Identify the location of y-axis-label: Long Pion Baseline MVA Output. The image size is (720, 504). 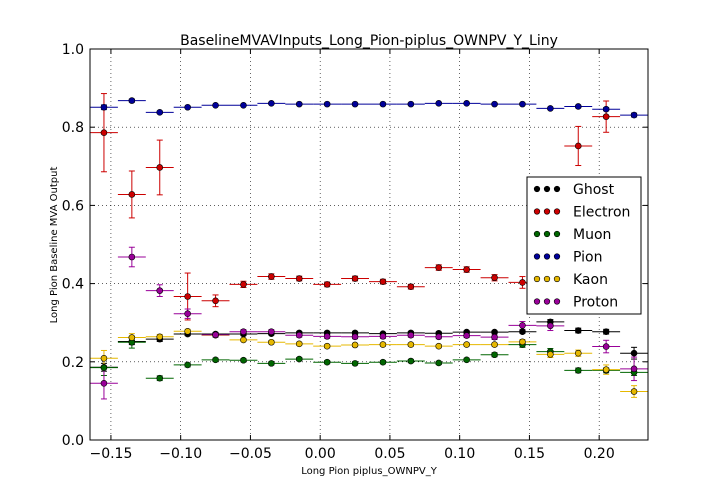
(54, 245).